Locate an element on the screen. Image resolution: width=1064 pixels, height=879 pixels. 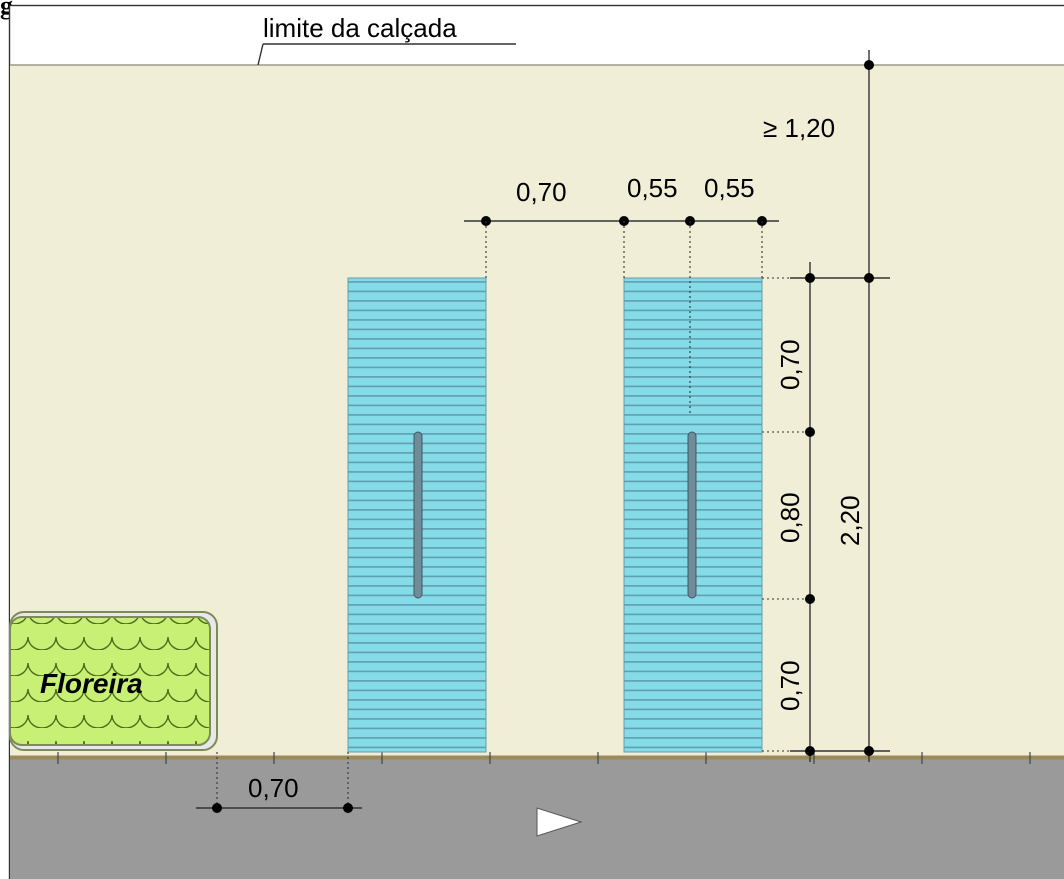
dim-segment-middle: 0,80 is located at coordinates (790, 517).